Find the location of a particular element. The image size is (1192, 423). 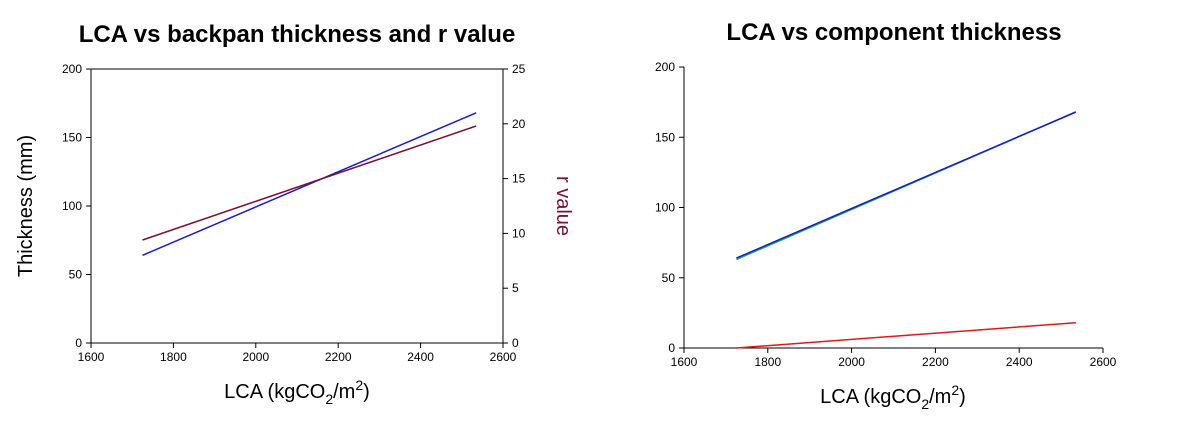

right-y-tick-label: 0 is located at coordinates (671, 348).